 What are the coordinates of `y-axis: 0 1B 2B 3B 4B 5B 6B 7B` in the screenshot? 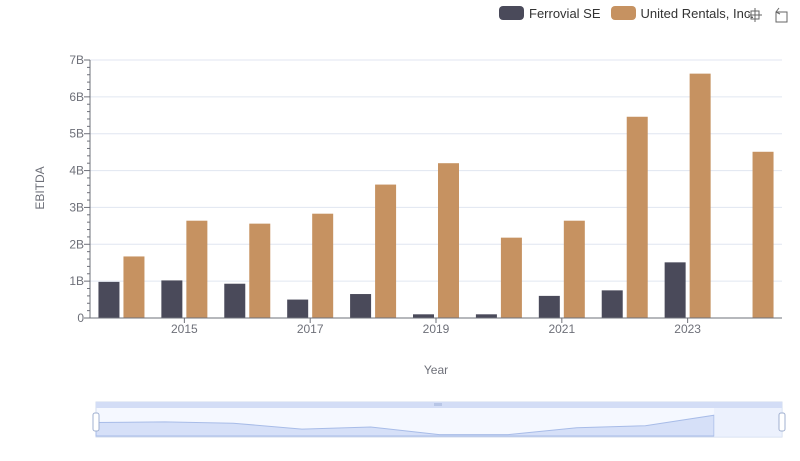 It's located at (80, 189).